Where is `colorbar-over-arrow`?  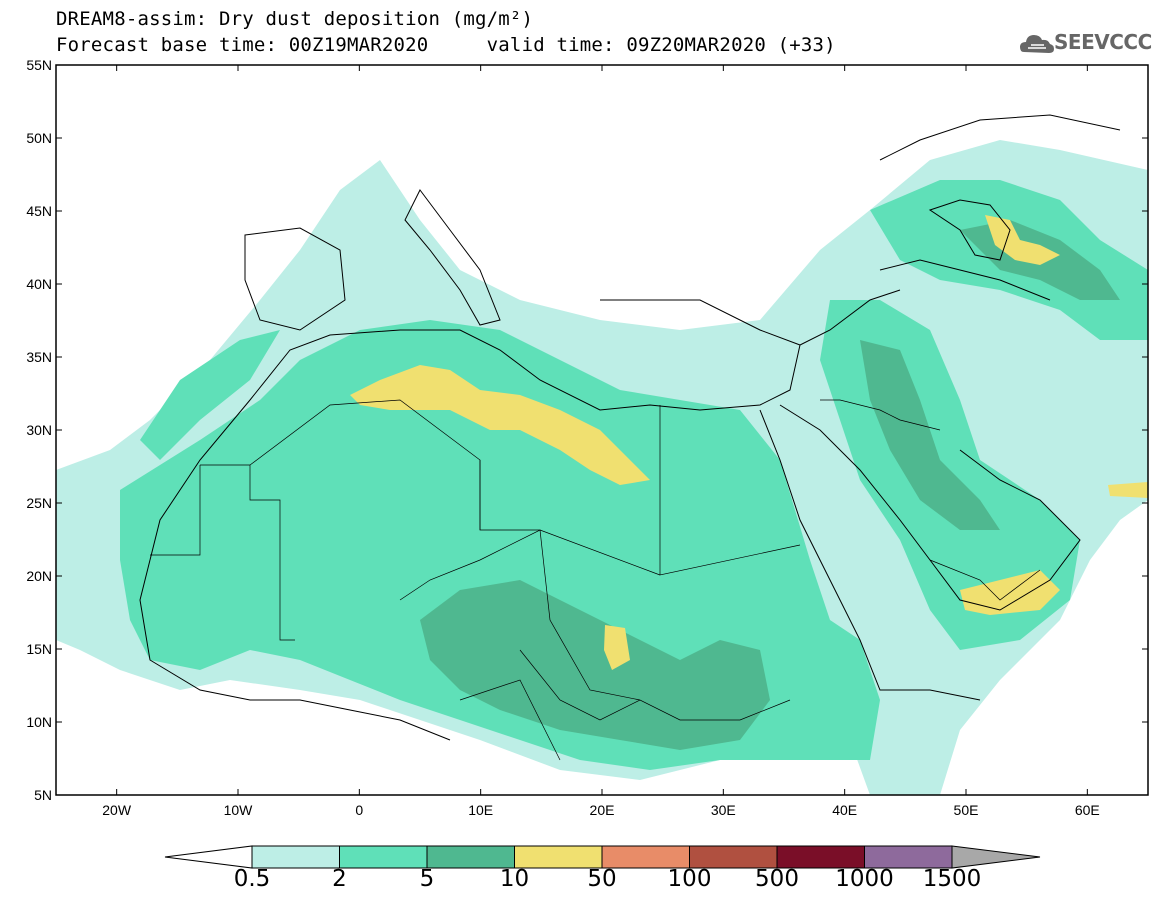
colorbar-over-arrow is located at coordinates (996, 857).